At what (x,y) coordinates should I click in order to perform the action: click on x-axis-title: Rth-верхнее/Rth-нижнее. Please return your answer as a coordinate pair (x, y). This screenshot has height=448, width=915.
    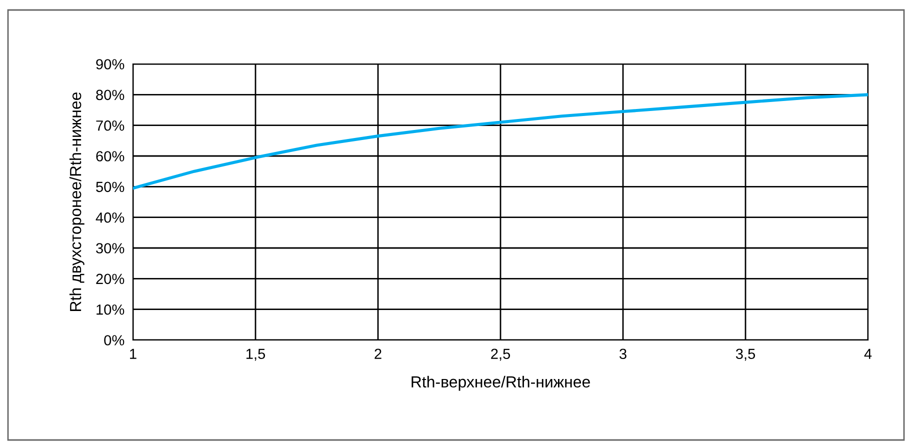
    Looking at the image, I should click on (501, 383).